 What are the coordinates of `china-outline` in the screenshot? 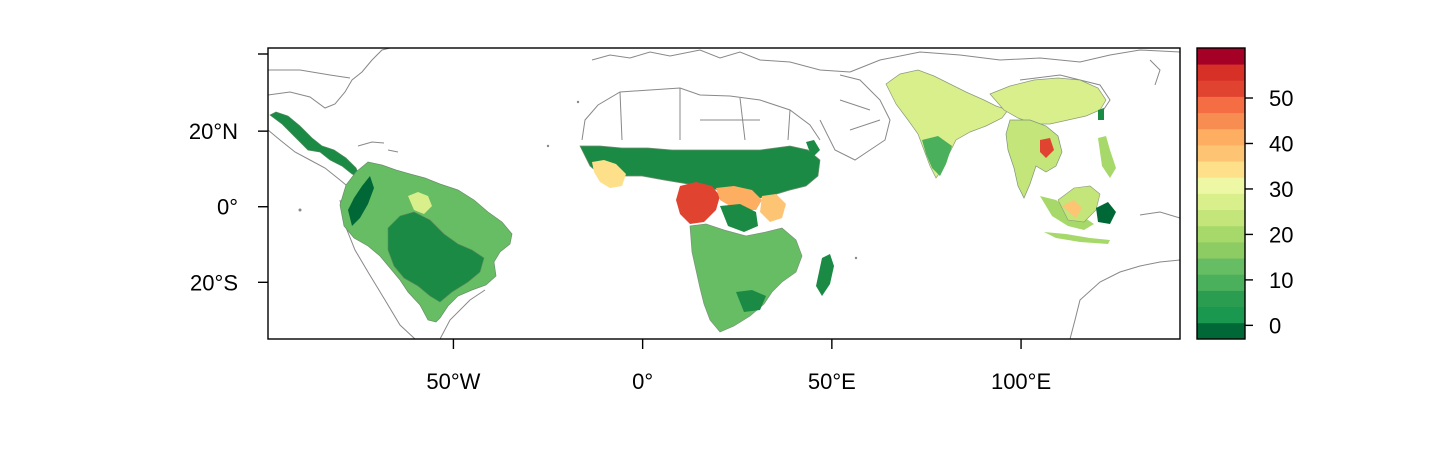 It's located at (1065, 95).